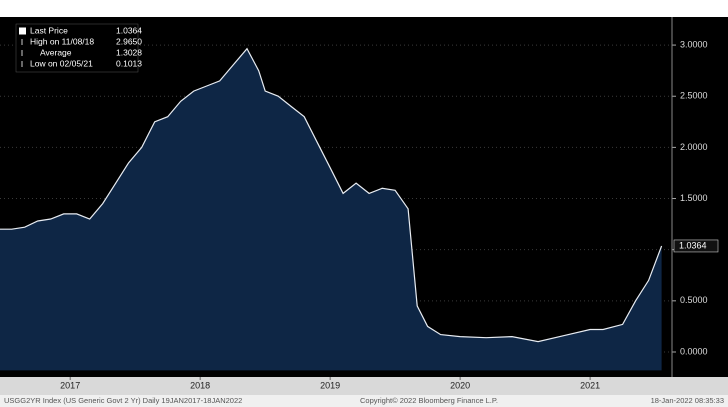 This screenshot has width=728, height=407. What do you see at coordinates (460, 385) in the screenshot?
I see `x-tick-label: 2020` at bounding box center [460, 385].